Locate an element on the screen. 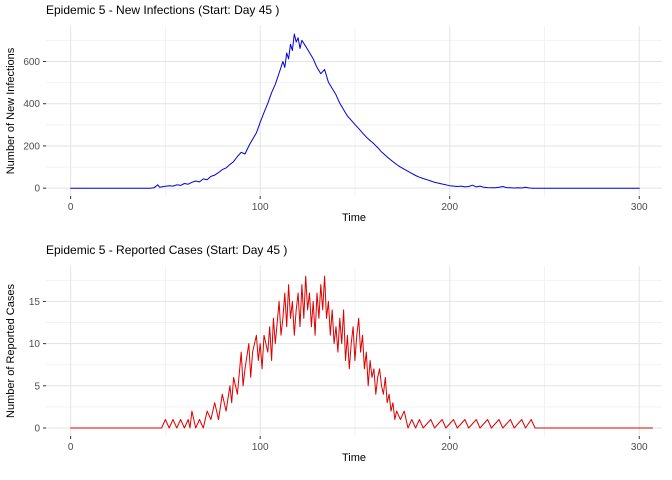 The image size is (672, 480). y-tick-label: 600 is located at coordinates (31, 62).